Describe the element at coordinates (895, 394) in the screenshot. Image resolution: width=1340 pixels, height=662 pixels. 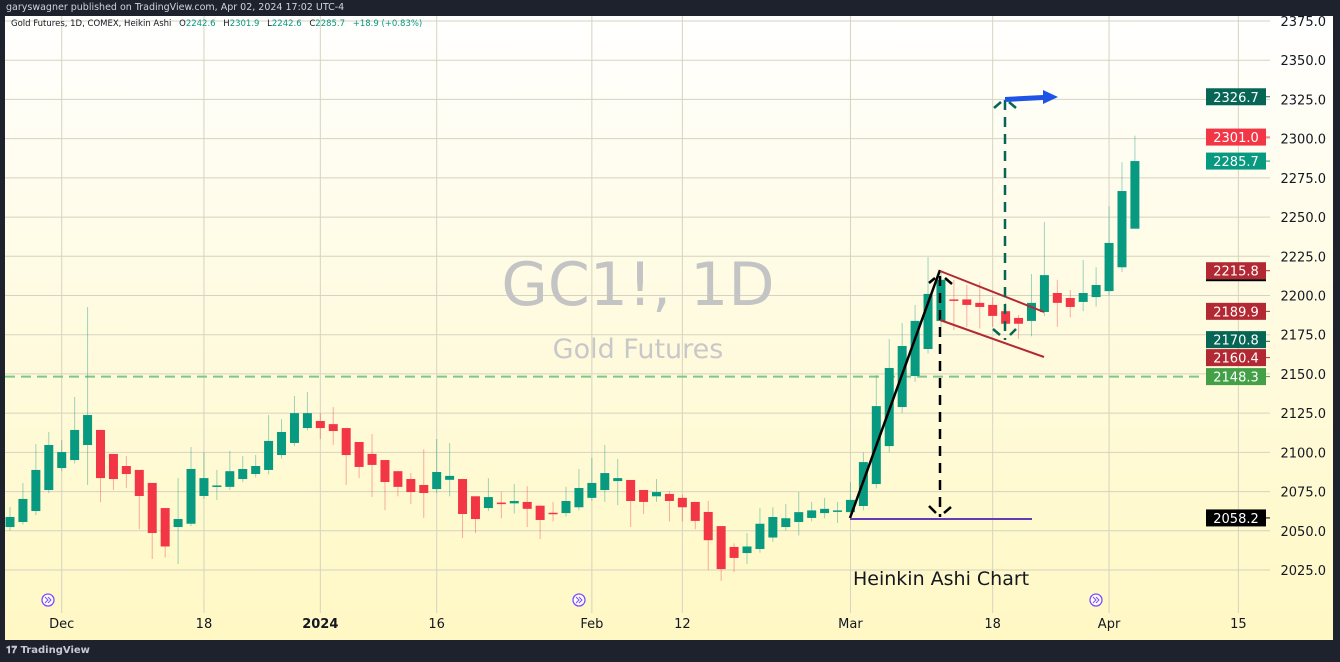
I see `flagpole-trend-line` at that location.